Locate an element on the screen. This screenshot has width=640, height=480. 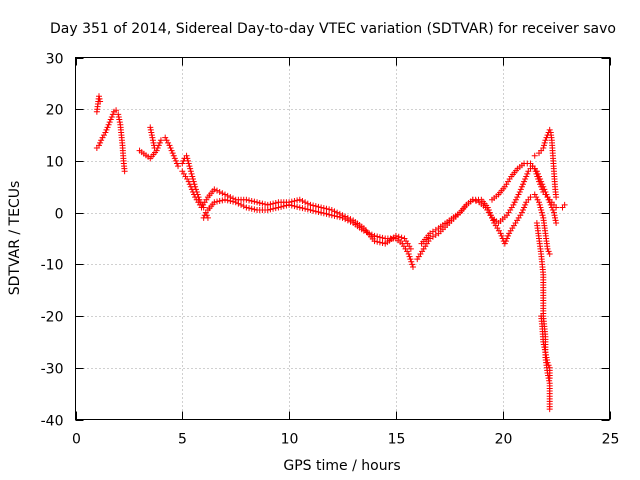
y-tick-label: 10 is located at coordinates (55, 163).